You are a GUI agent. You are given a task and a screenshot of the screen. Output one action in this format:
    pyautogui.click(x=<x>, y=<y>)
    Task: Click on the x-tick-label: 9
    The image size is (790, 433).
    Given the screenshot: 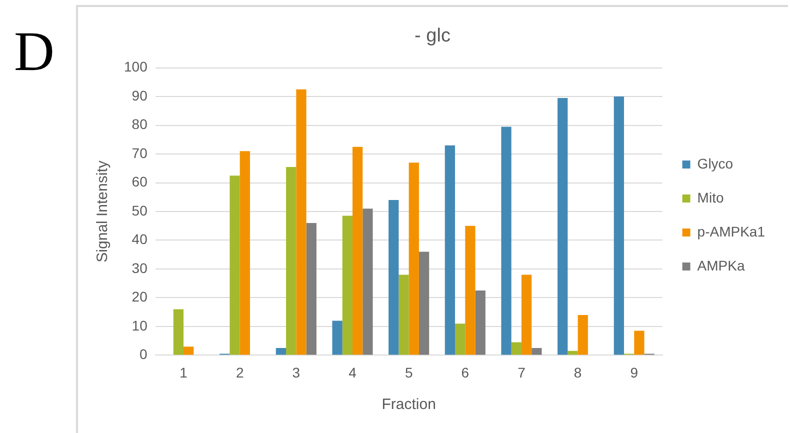 What is the action you would take?
    pyautogui.click(x=634, y=372)
    